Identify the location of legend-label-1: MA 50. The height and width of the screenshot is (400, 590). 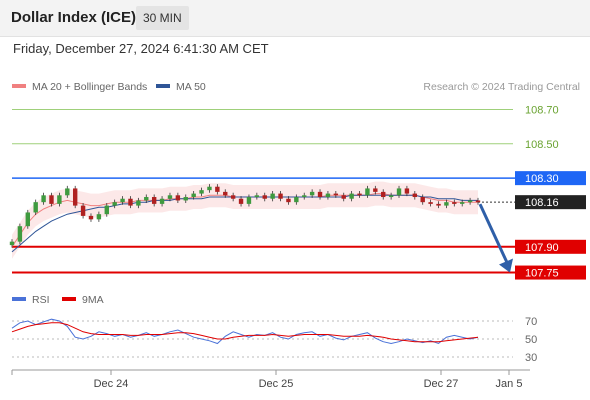
(191, 87).